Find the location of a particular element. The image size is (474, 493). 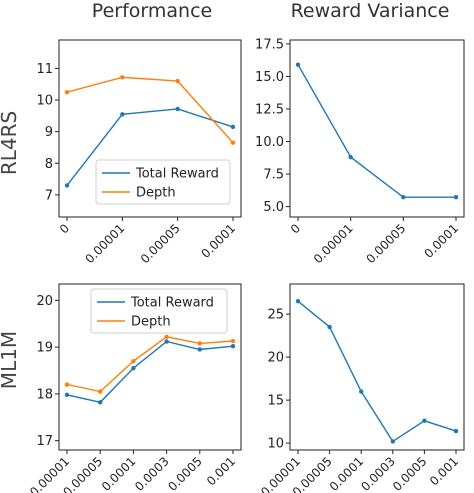

y-tick-label: 15 is located at coordinates (275, 401).